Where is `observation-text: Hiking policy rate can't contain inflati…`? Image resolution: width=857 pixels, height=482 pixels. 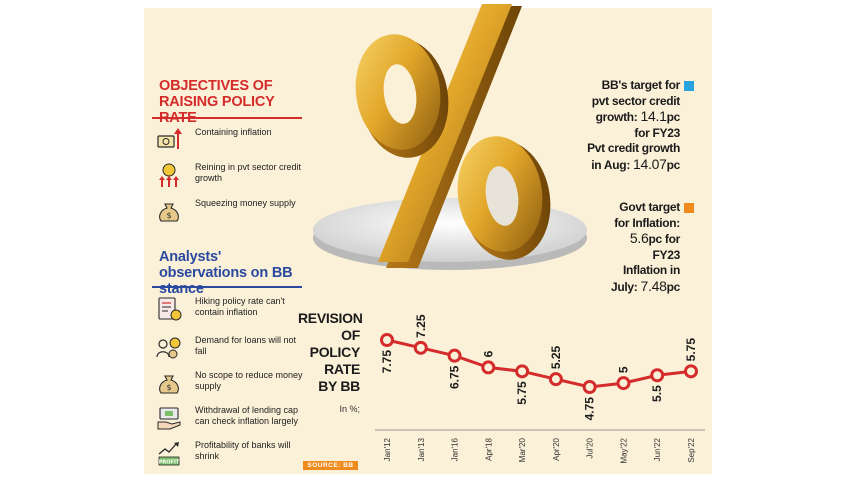 observation-text: Hiking policy rate can't contain inflati… is located at coordinates (240, 306).